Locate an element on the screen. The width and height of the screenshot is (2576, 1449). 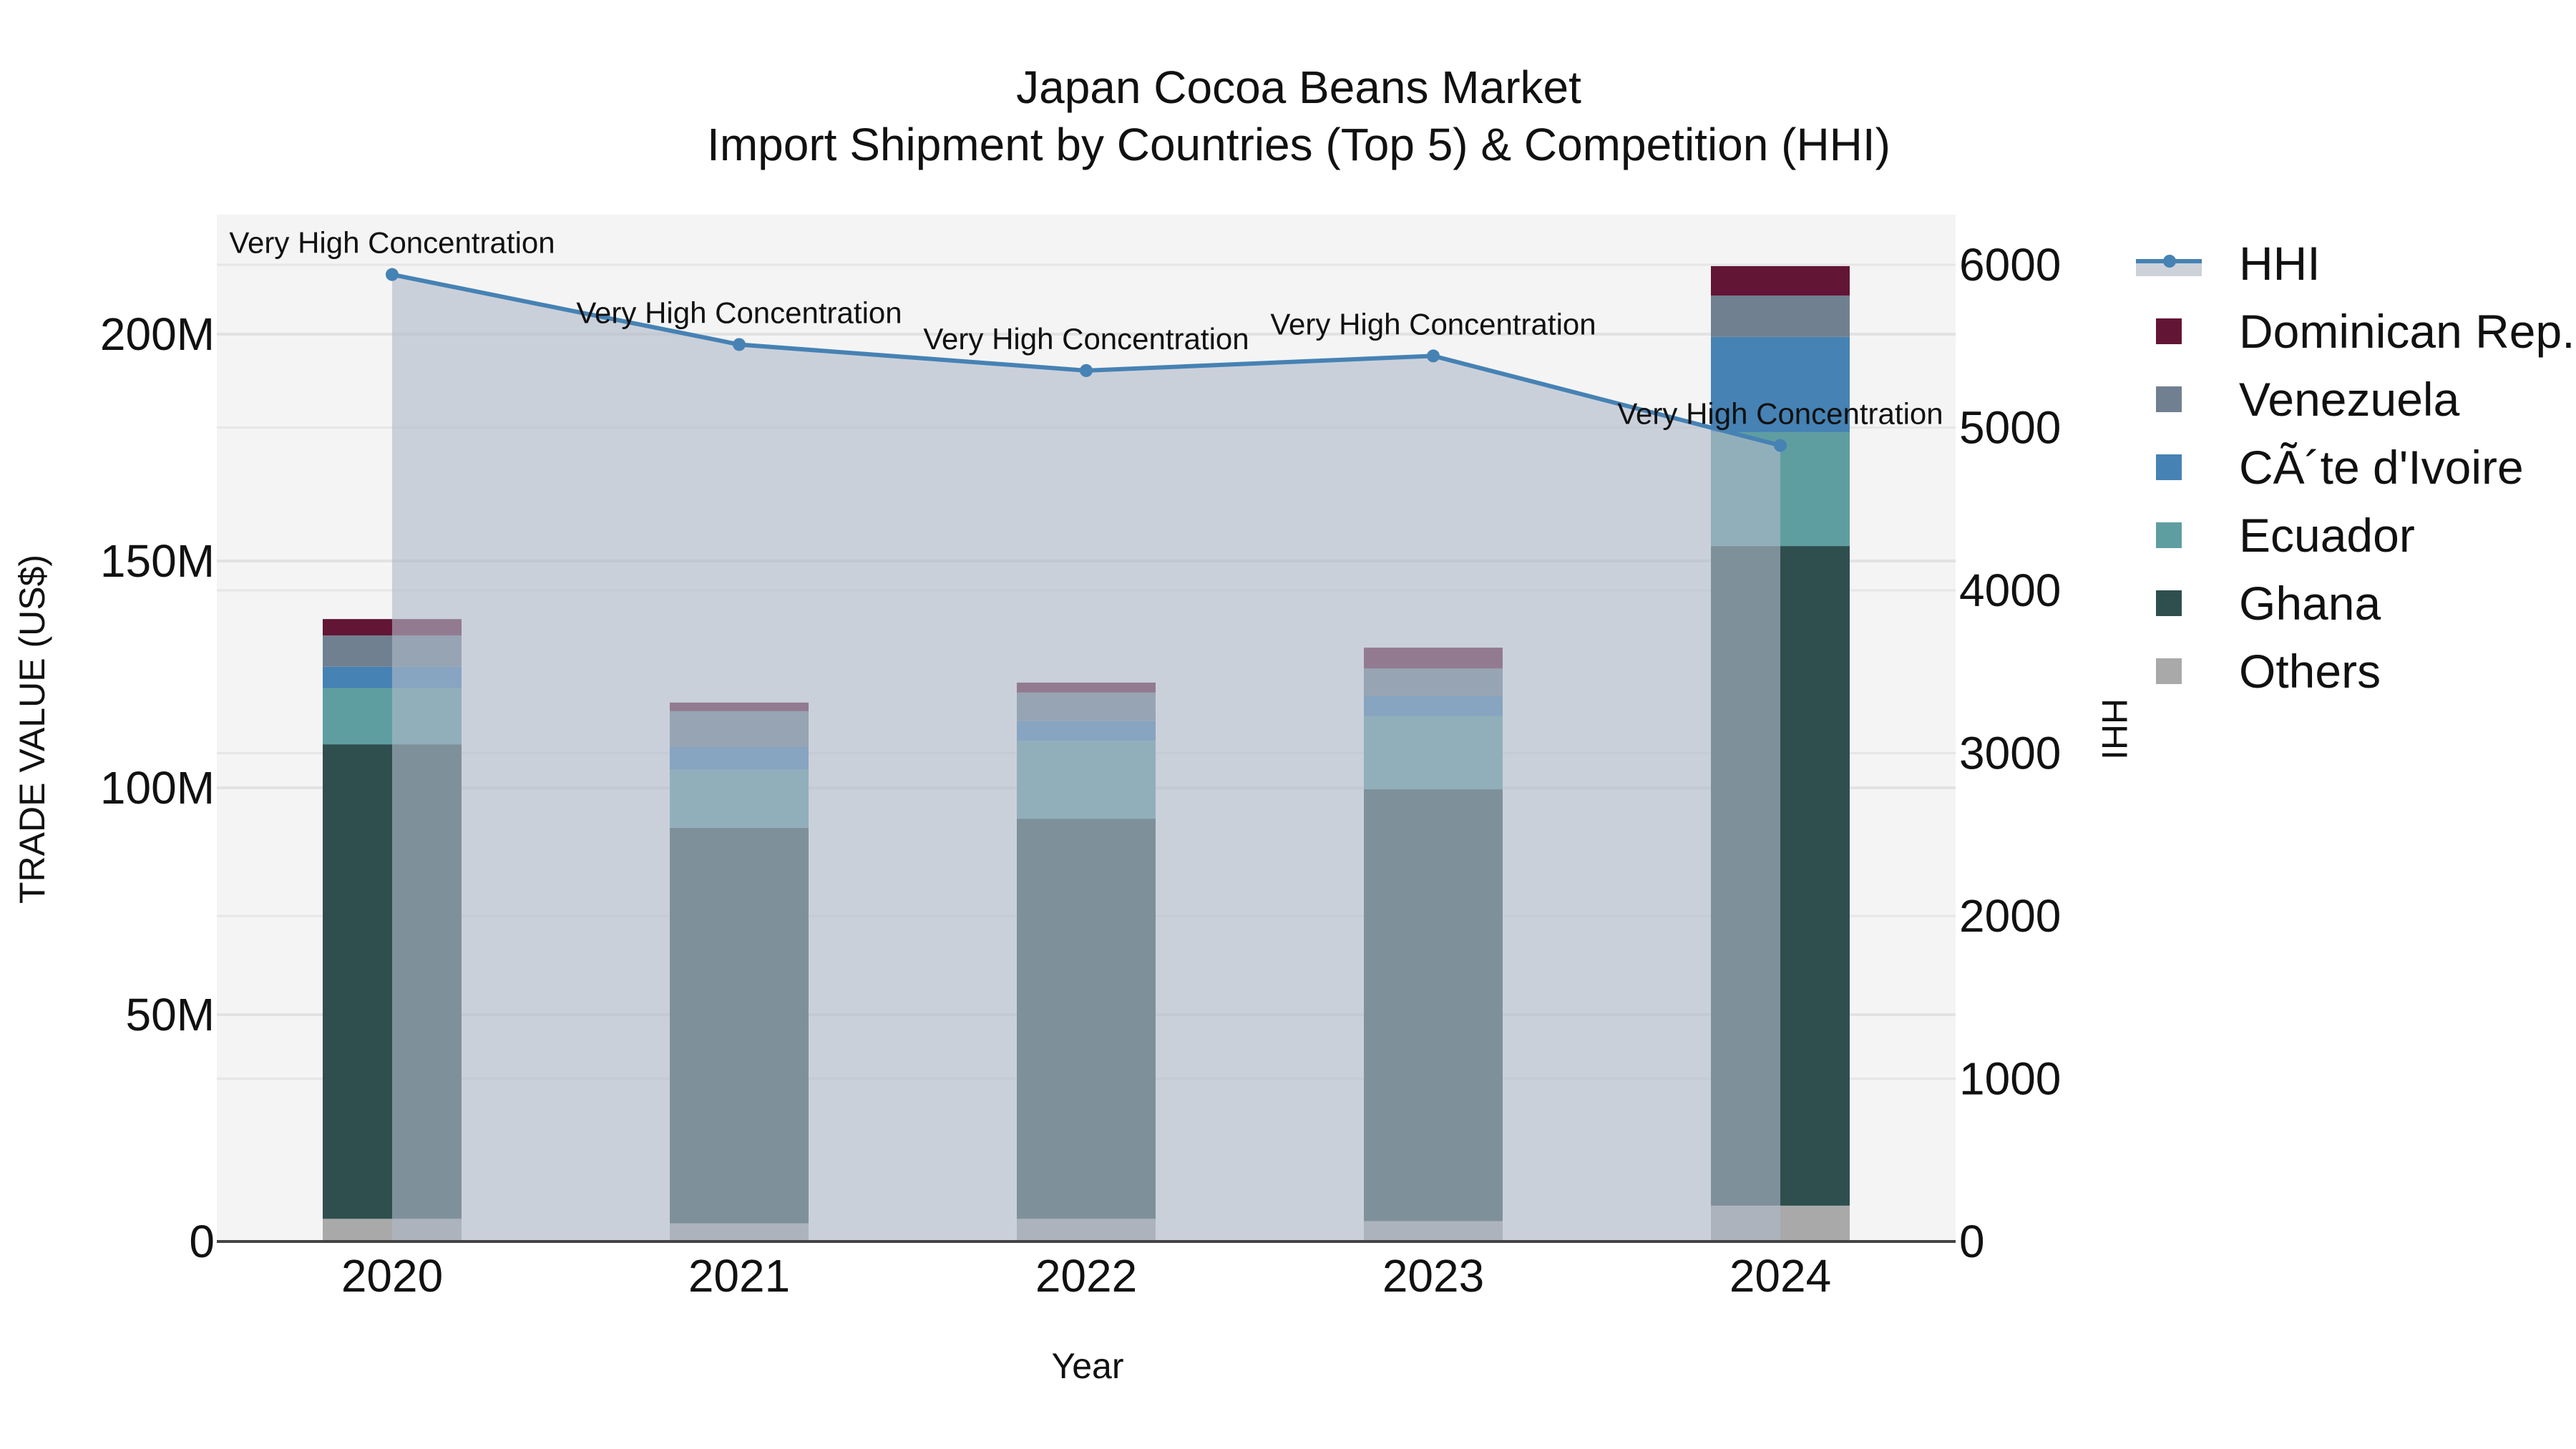
legend-item-dominican-rep: Dominican Rep. is located at coordinates (2355, 331).